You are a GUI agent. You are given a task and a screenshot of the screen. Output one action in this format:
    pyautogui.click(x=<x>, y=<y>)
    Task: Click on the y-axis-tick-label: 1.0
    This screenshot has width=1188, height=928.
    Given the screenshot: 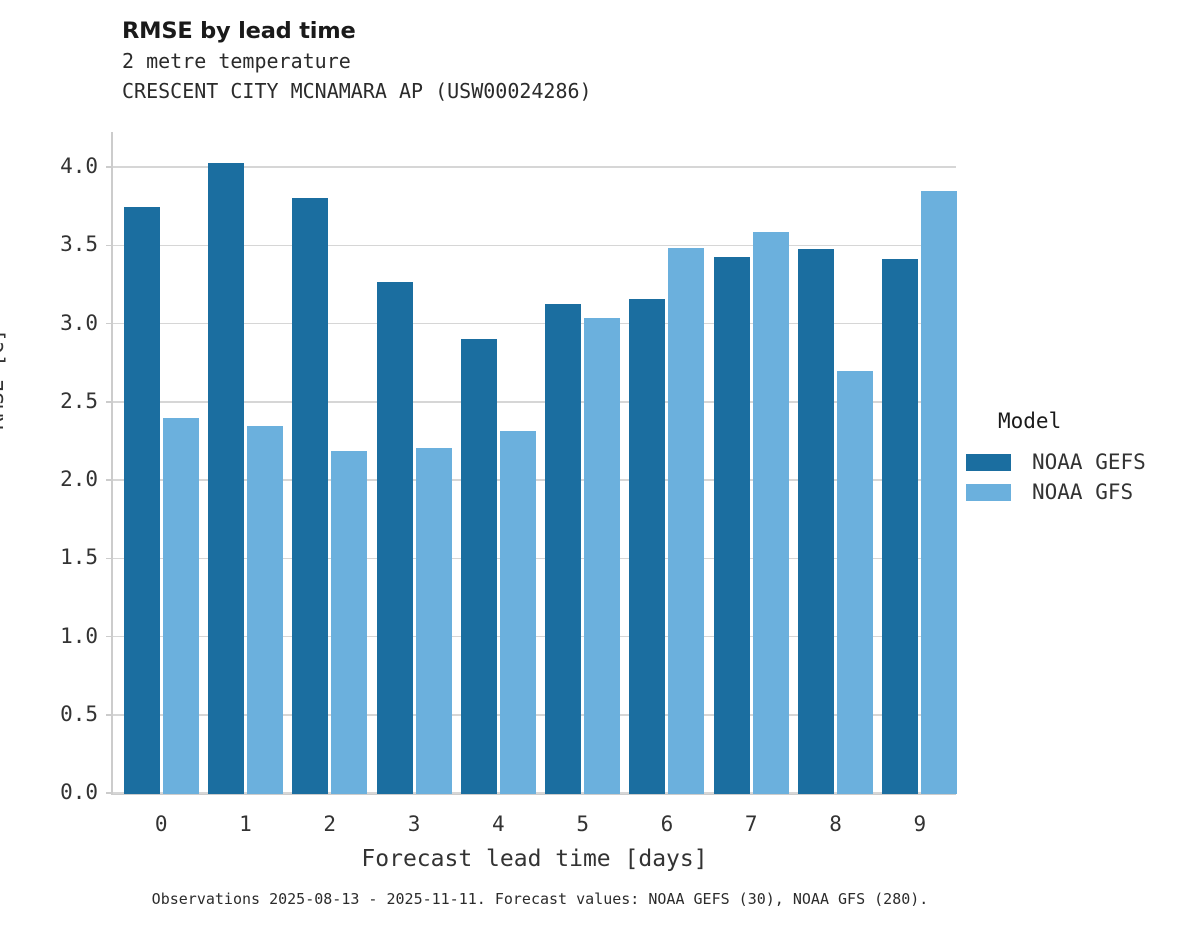 What is the action you would take?
    pyautogui.click(x=79, y=635)
    